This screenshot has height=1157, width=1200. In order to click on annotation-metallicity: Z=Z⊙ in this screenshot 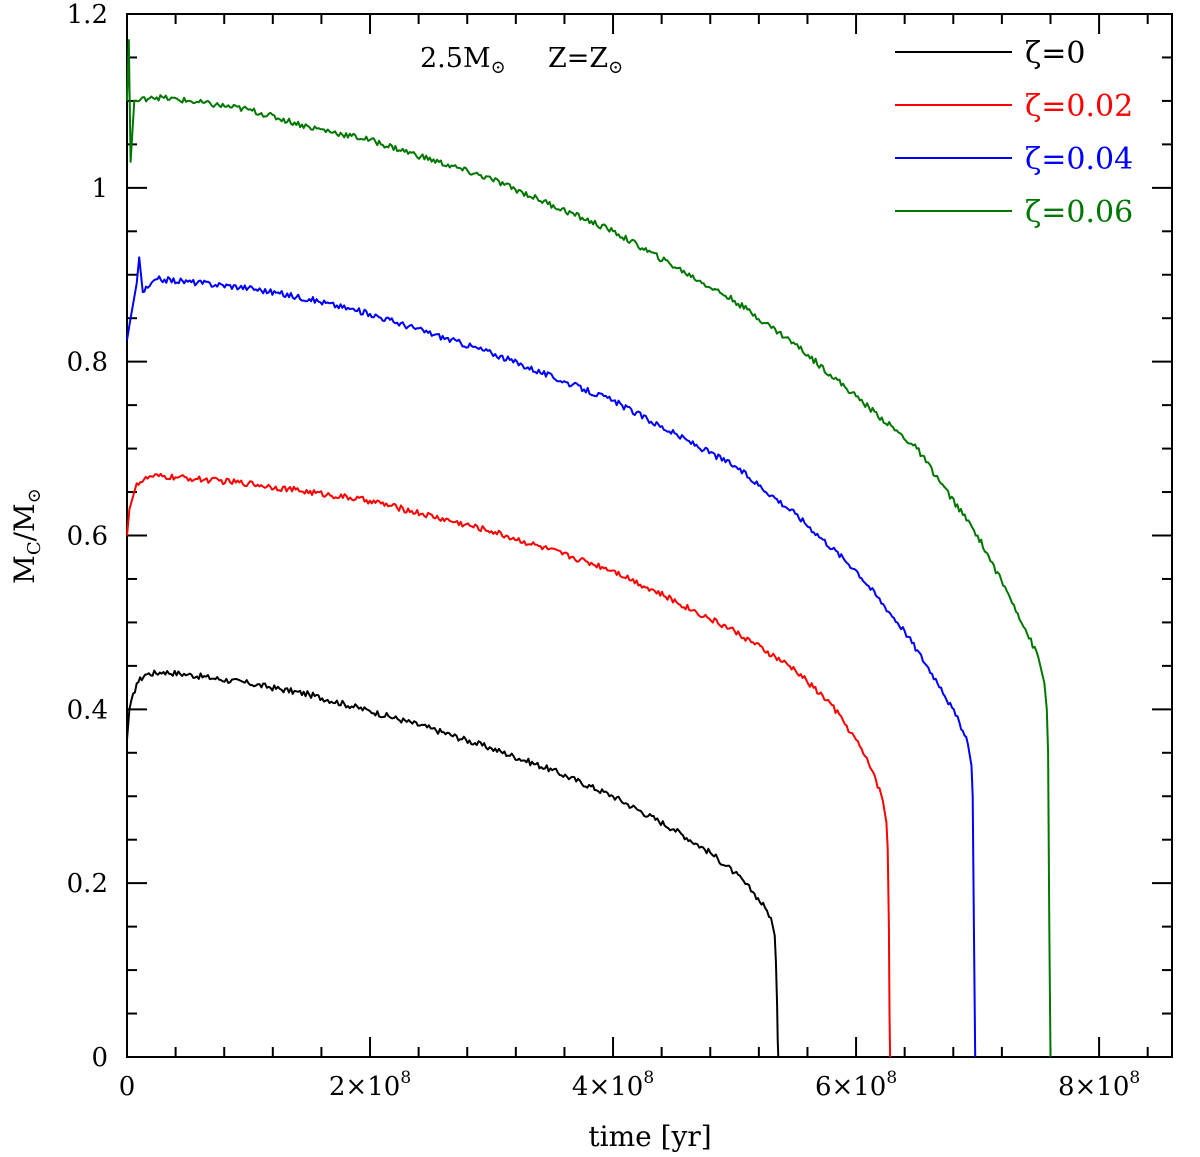, I will do `click(585, 60)`.